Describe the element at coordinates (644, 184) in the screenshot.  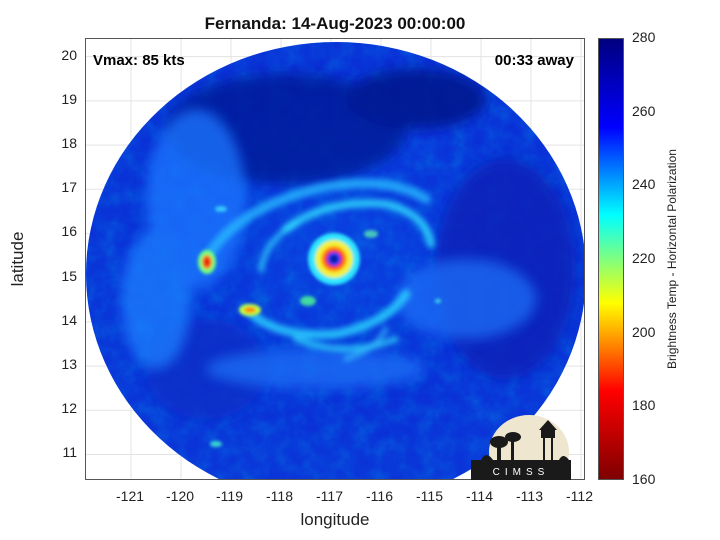
I see `colorbar-tick-label: 240` at that location.